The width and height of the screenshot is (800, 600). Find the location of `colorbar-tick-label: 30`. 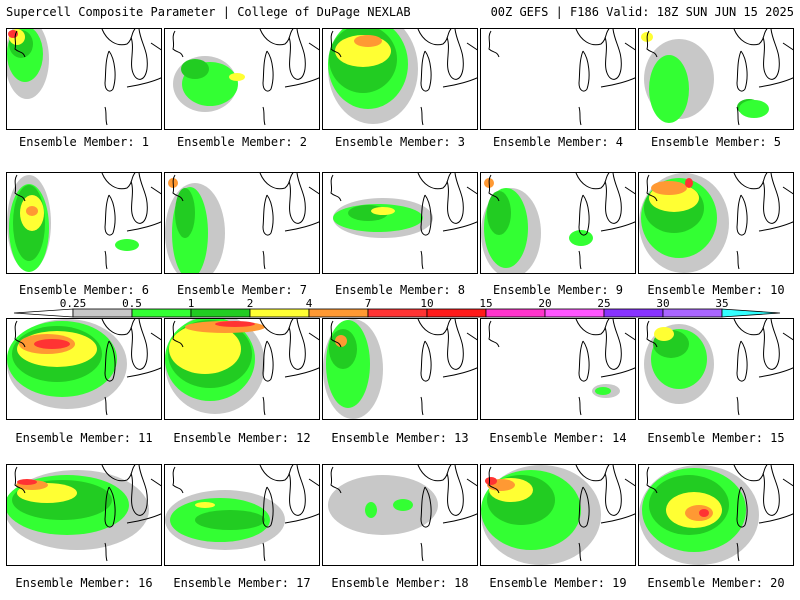

colorbar-tick-label: 30 is located at coordinates (662, 303).